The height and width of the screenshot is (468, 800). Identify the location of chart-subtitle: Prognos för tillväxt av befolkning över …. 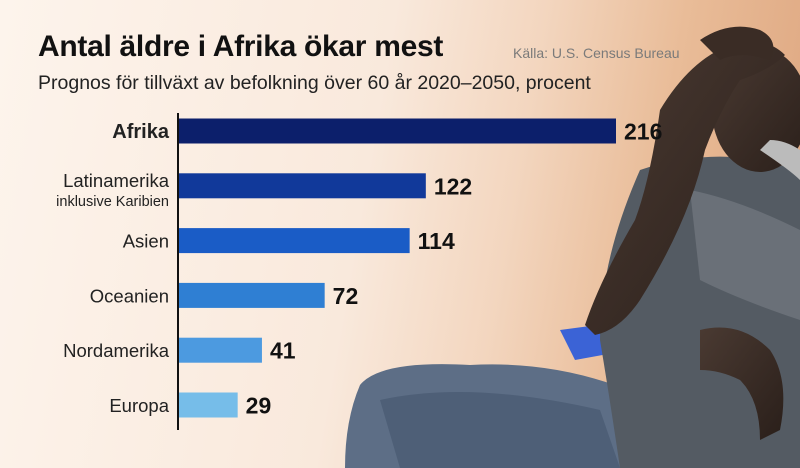
(314, 83).